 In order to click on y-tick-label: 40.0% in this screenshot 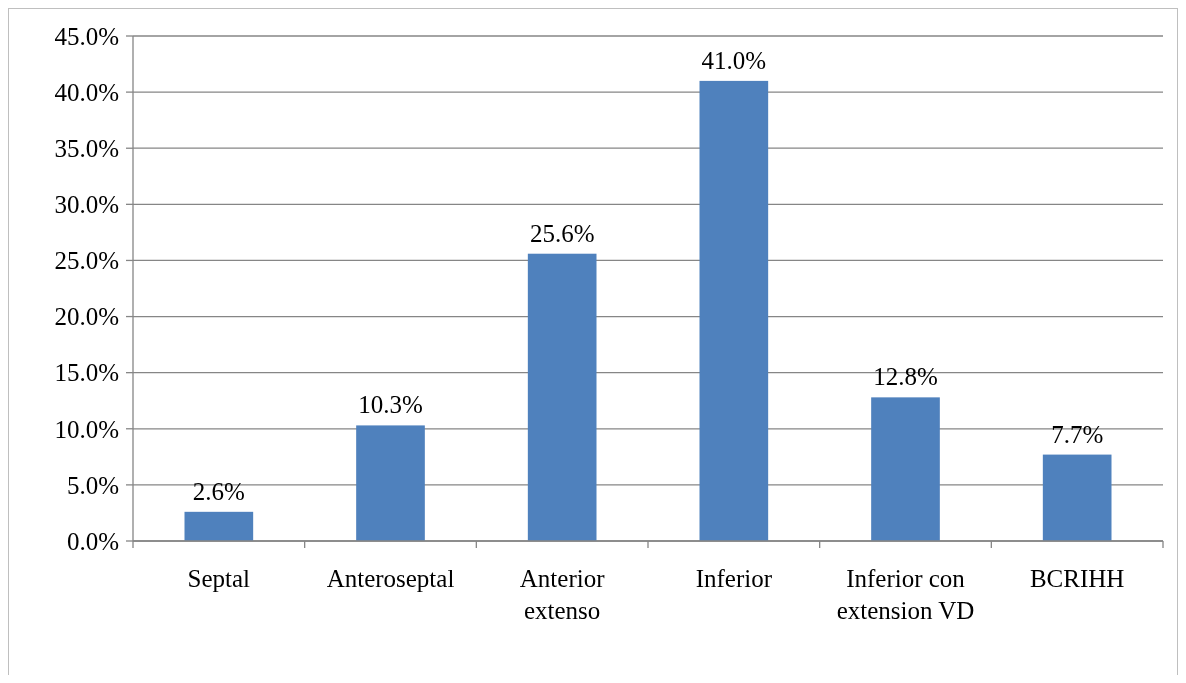, I will do `click(86, 92)`.